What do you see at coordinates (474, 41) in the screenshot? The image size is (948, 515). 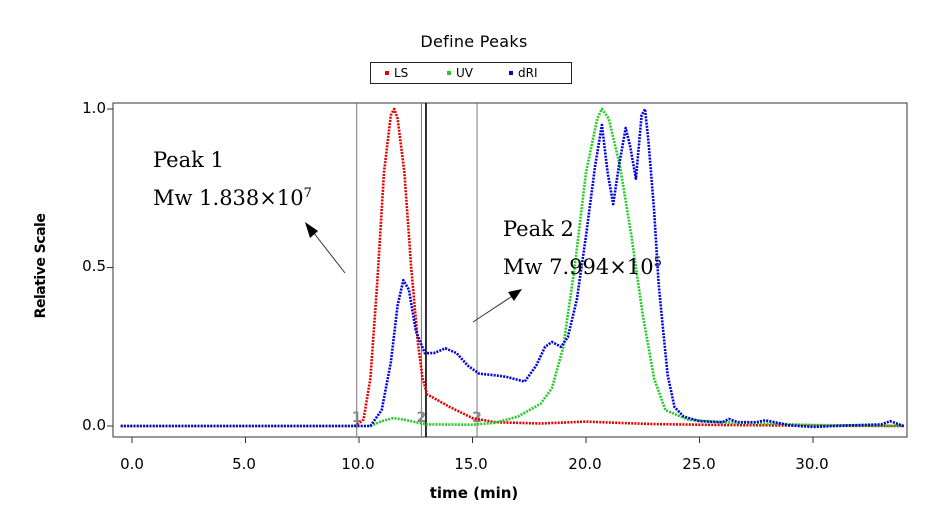 I see `chart-title: Define Peaks` at bounding box center [474, 41].